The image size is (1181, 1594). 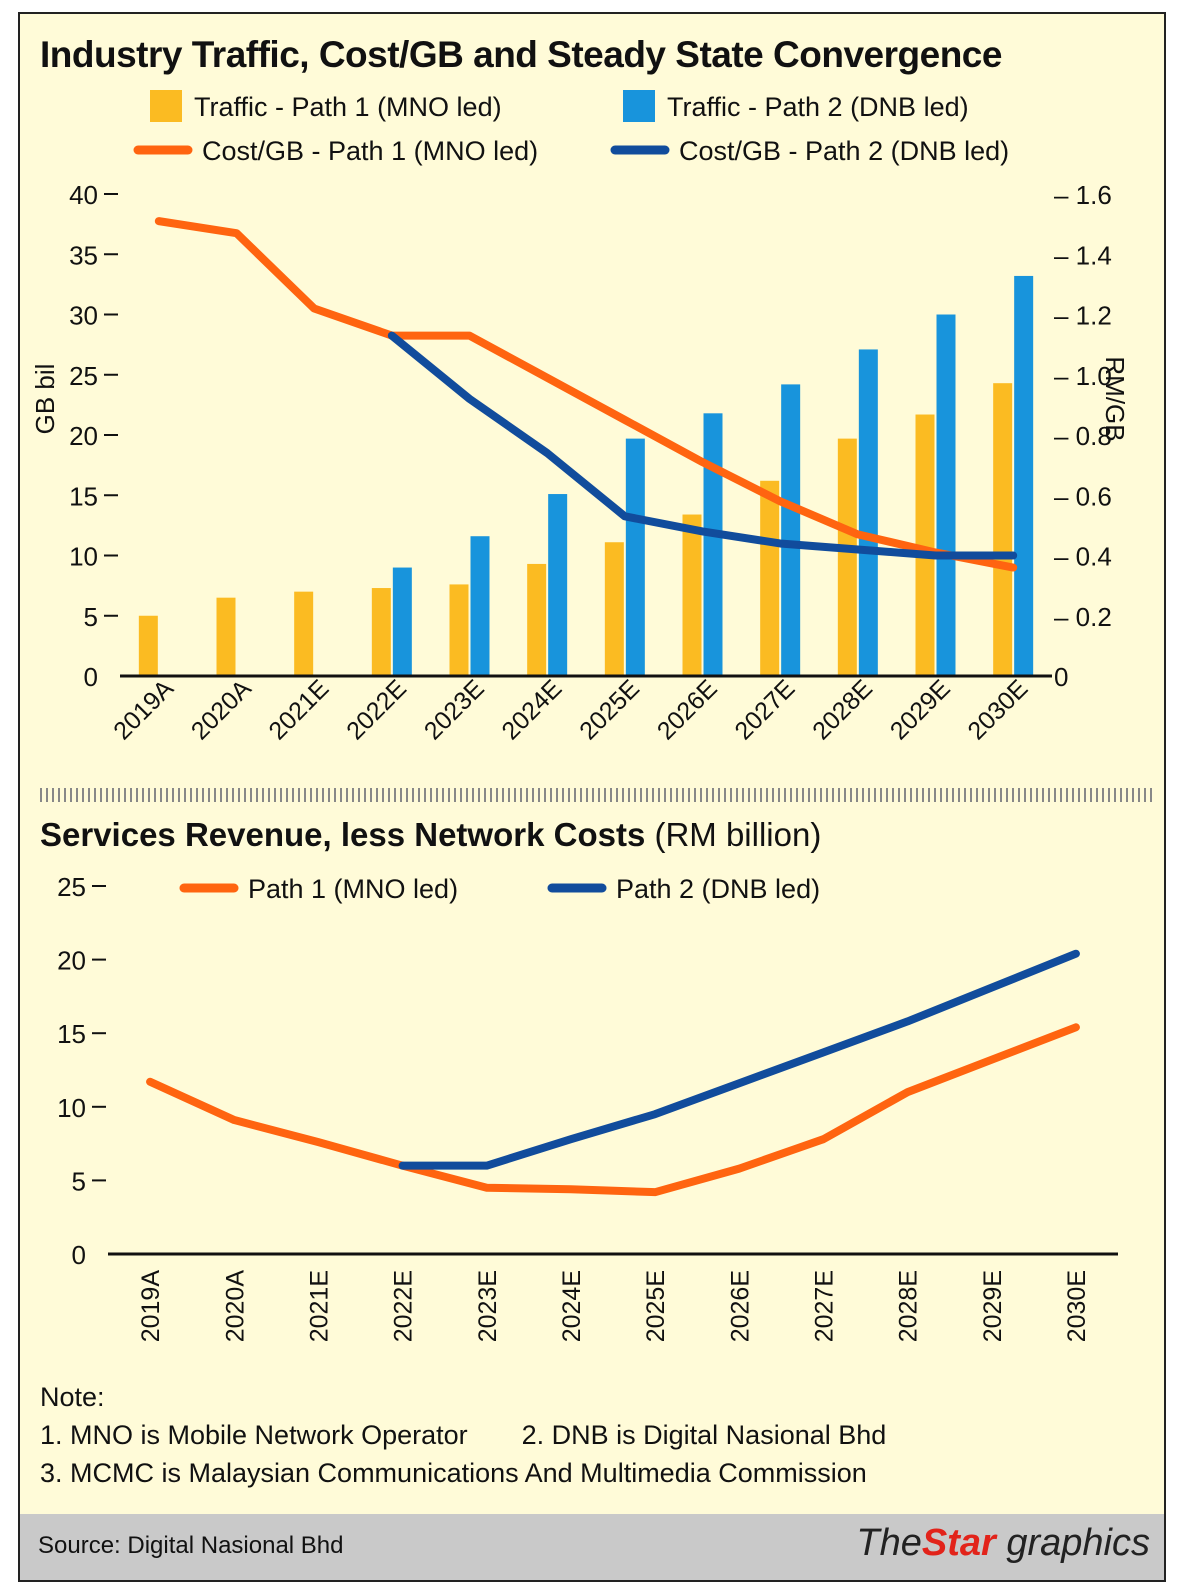 I want to click on y-tick-label: 40, so click(x=83, y=195).